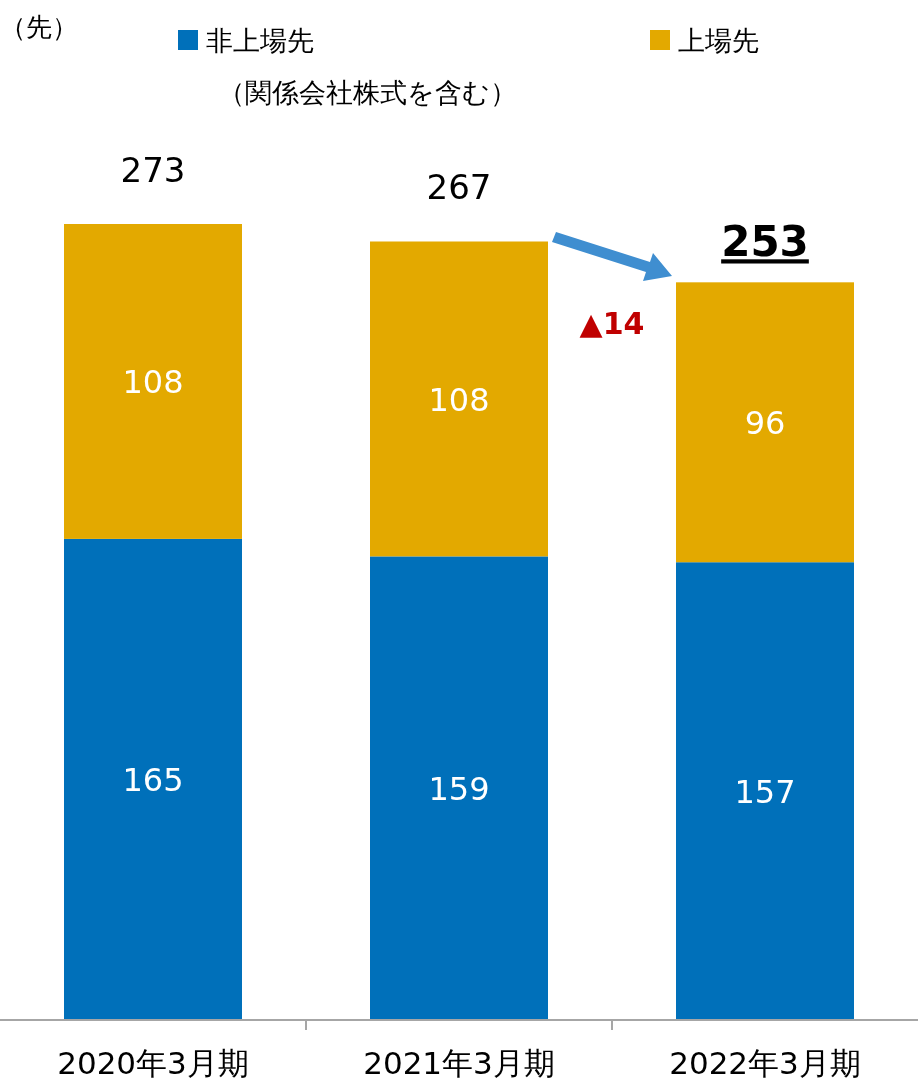  What do you see at coordinates (765, 1062) in the screenshot?
I see `x-tick-label: 2022年3月期` at bounding box center [765, 1062].